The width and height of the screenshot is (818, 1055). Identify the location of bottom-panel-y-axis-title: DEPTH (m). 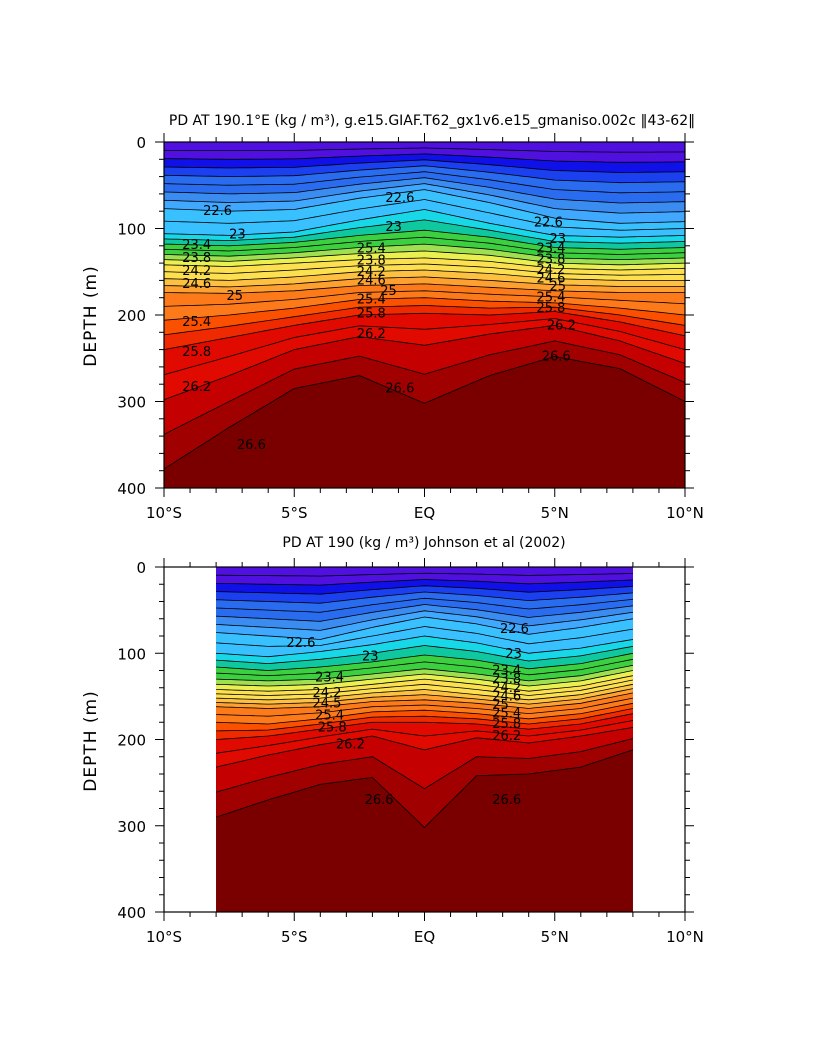
(91, 740).